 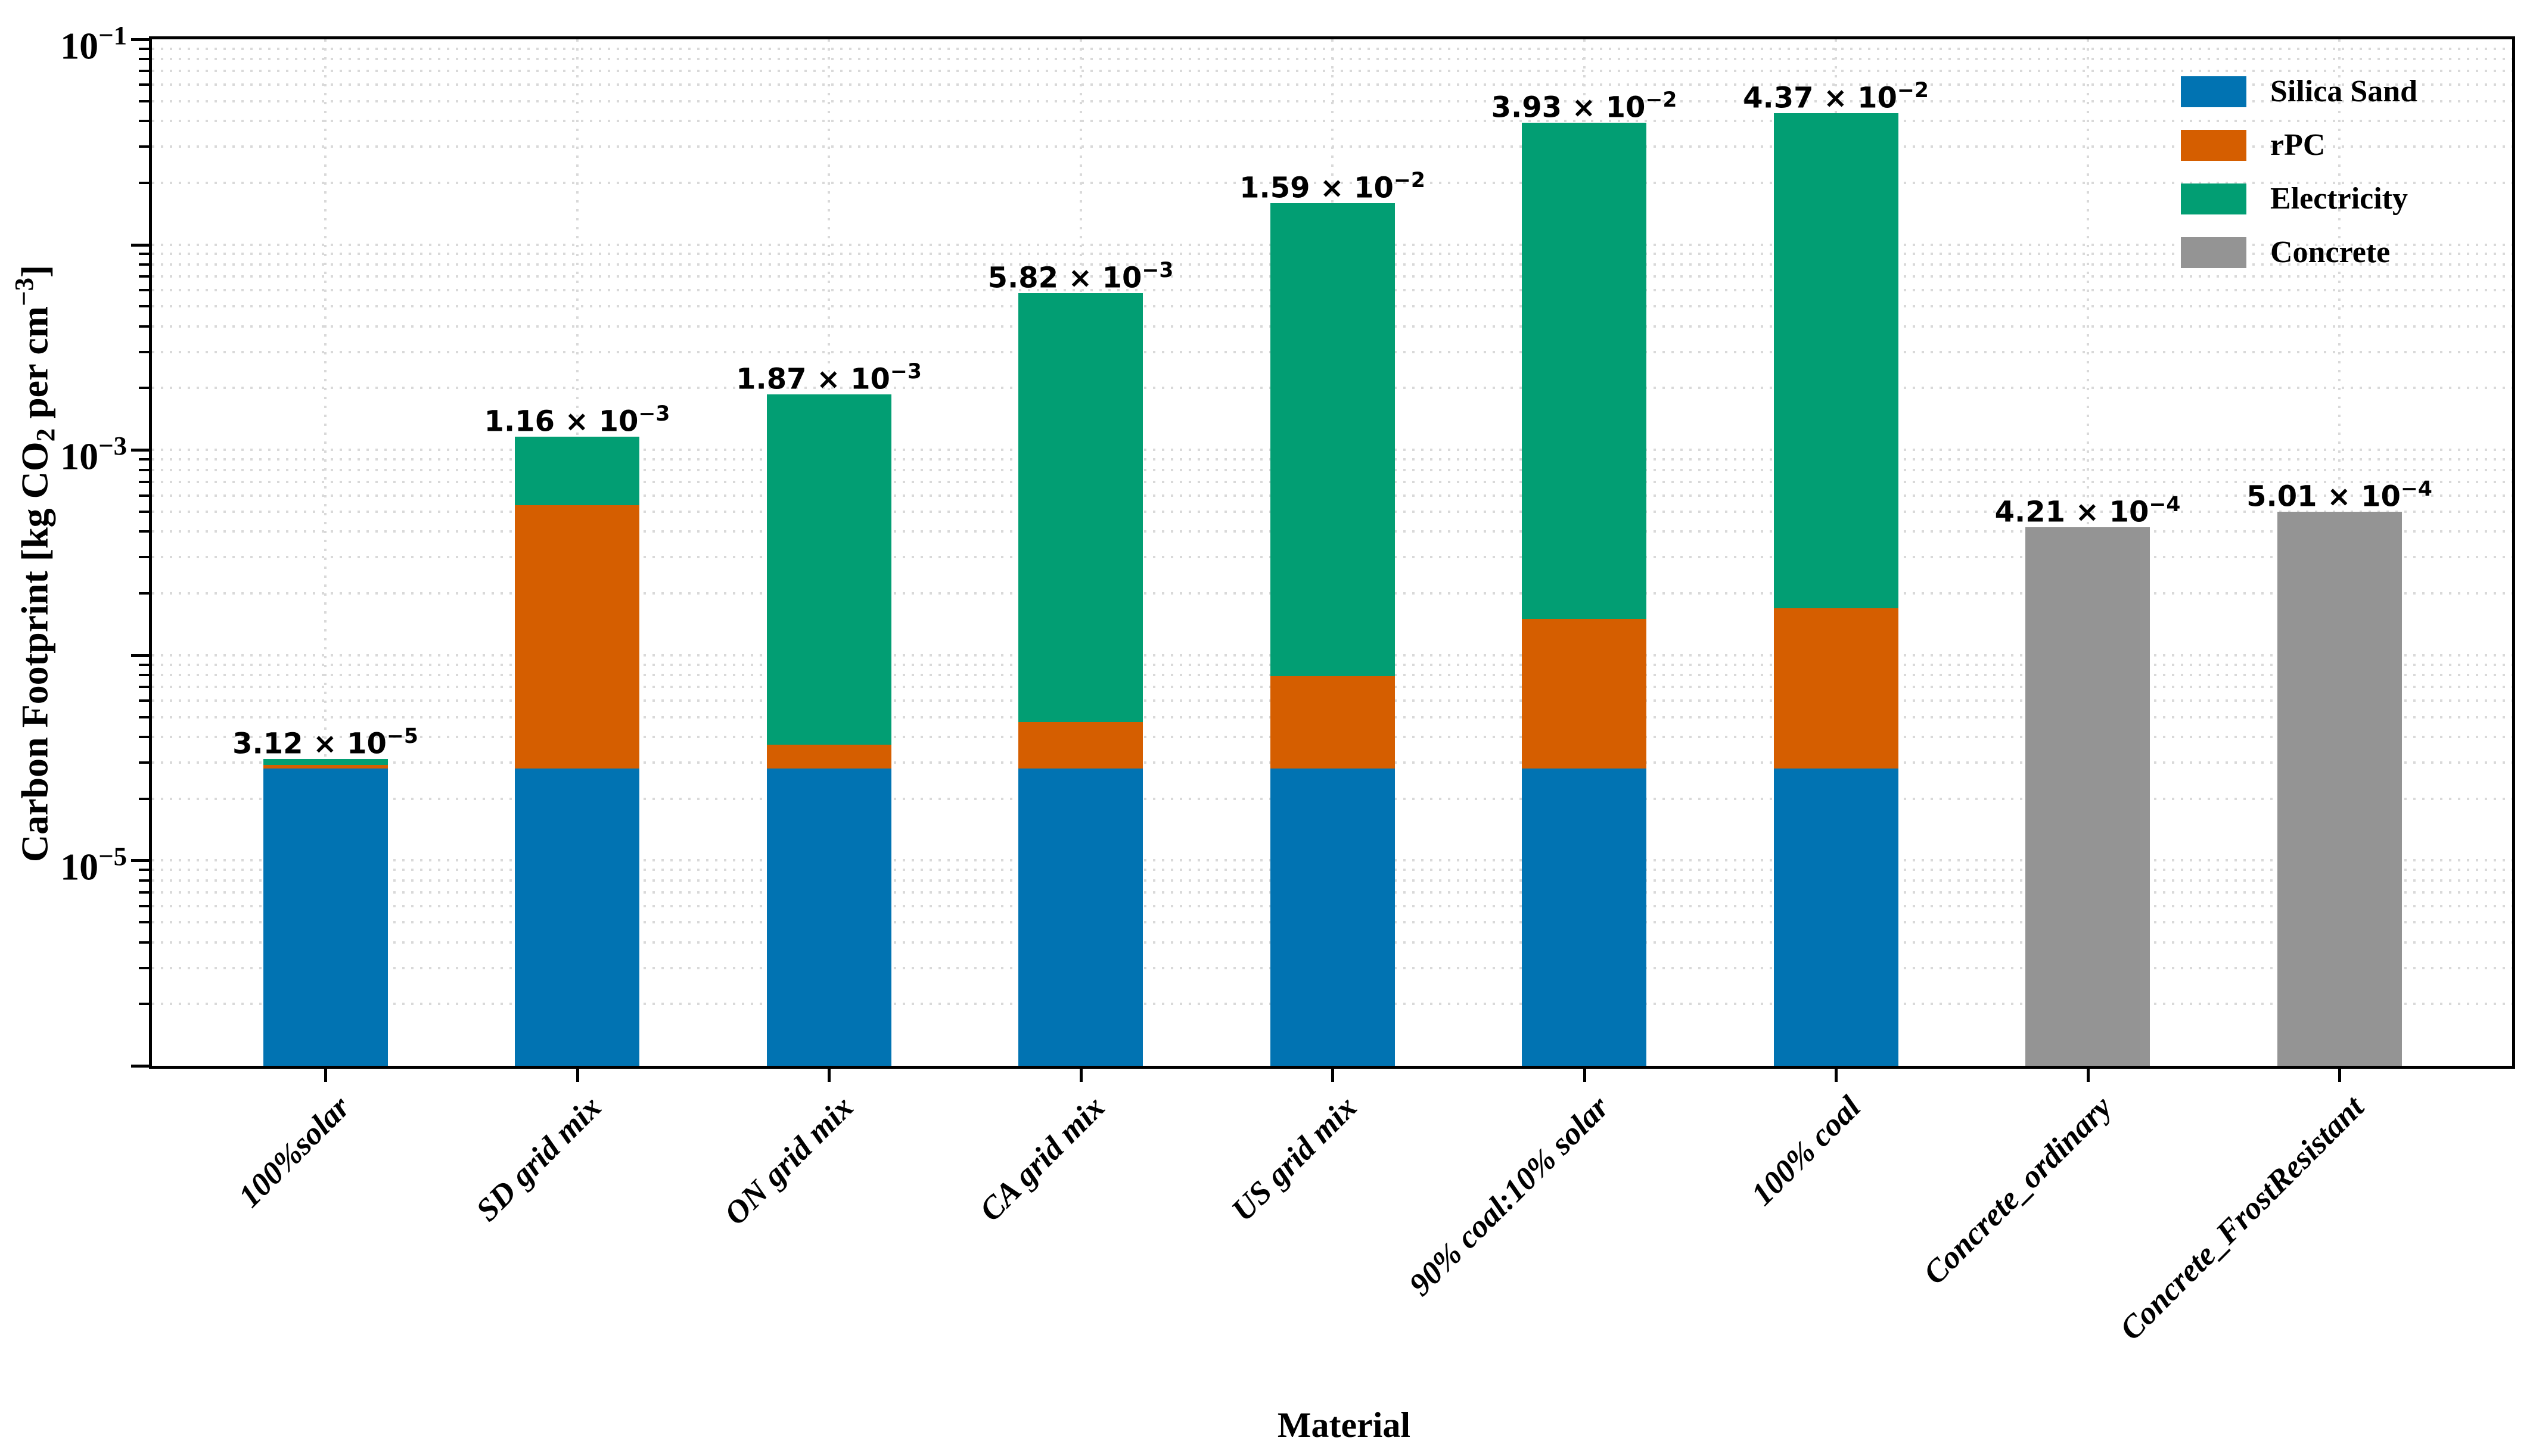 I want to click on legend-label: rPC, so click(x=2298, y=145).